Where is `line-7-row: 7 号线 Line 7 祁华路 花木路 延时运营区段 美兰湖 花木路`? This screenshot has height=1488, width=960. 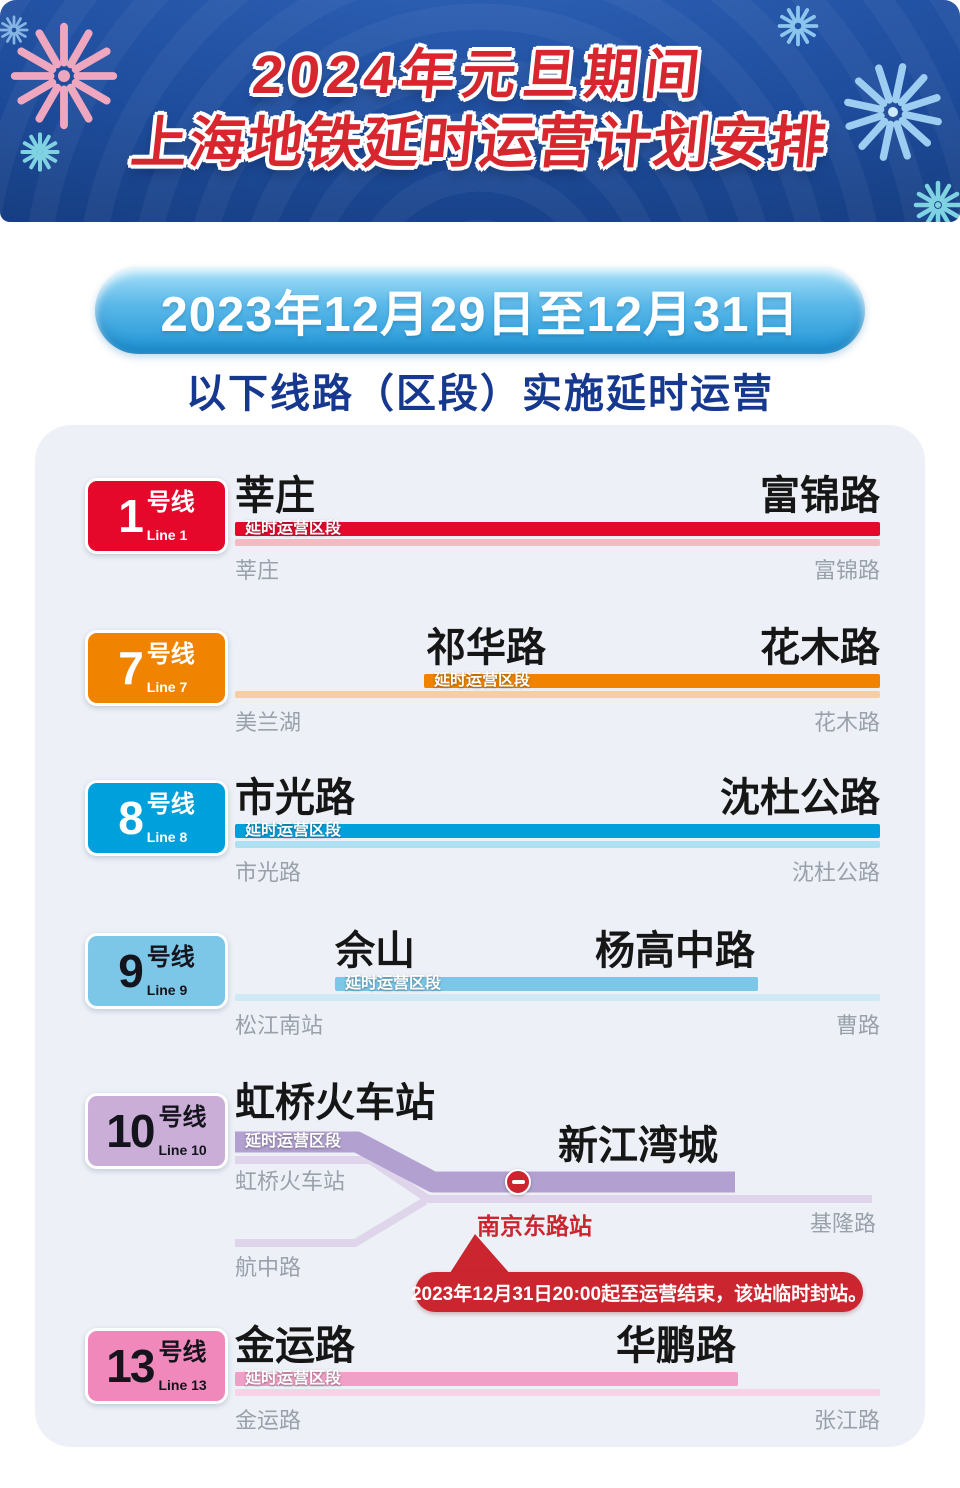 line-7-row: 7 号线 Line 7 祁华路 花木路 延时运营区段 美兰湖 花木路 is located at coordinates (480, 683).